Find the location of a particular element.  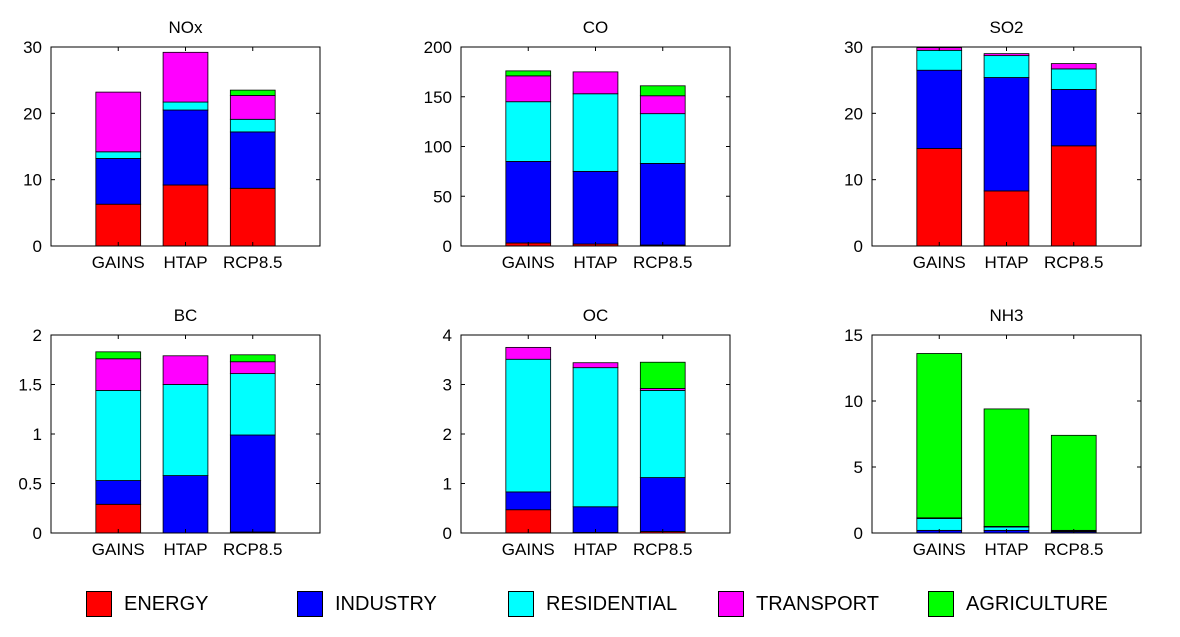

chart-panel-nh3: GAINS HTAP RCP8.5 0 5 10 15 NH3 is located at coordinates (993, 432).